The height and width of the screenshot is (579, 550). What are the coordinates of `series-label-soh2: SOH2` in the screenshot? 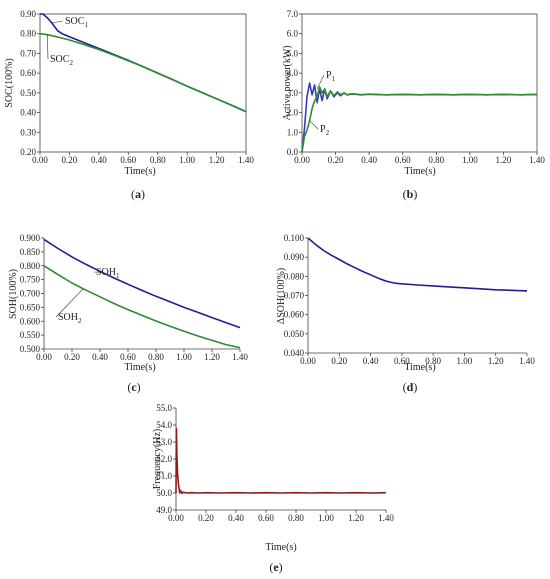 It's located at (70, 318).